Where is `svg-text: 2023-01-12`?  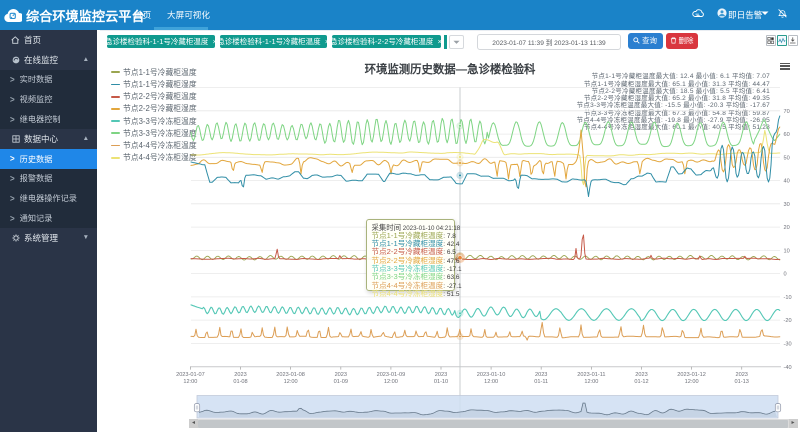 svg-text: 2023-01-12 is located at coordinates (691, 375).